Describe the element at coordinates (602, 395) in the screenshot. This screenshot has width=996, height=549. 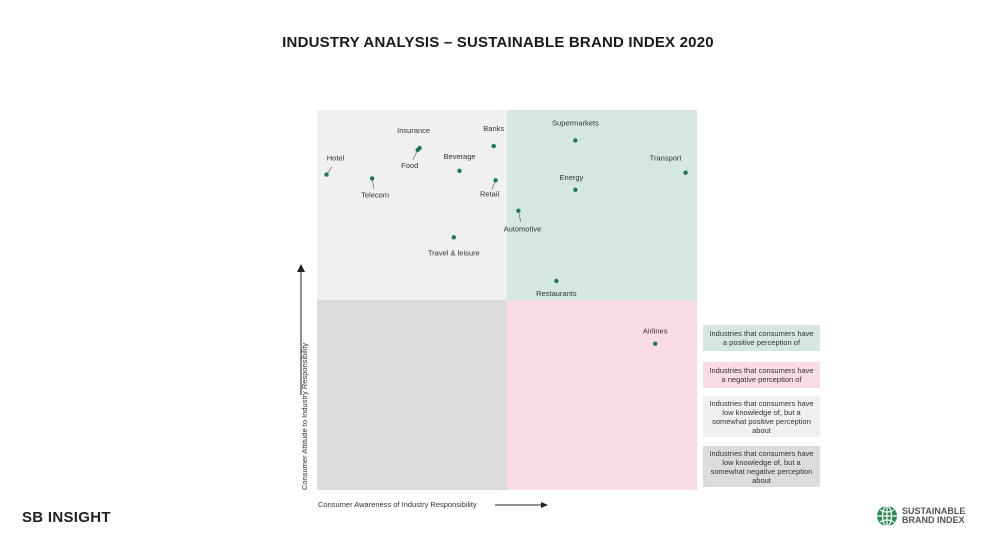
I see `quadrant-negative-perception` at that location.